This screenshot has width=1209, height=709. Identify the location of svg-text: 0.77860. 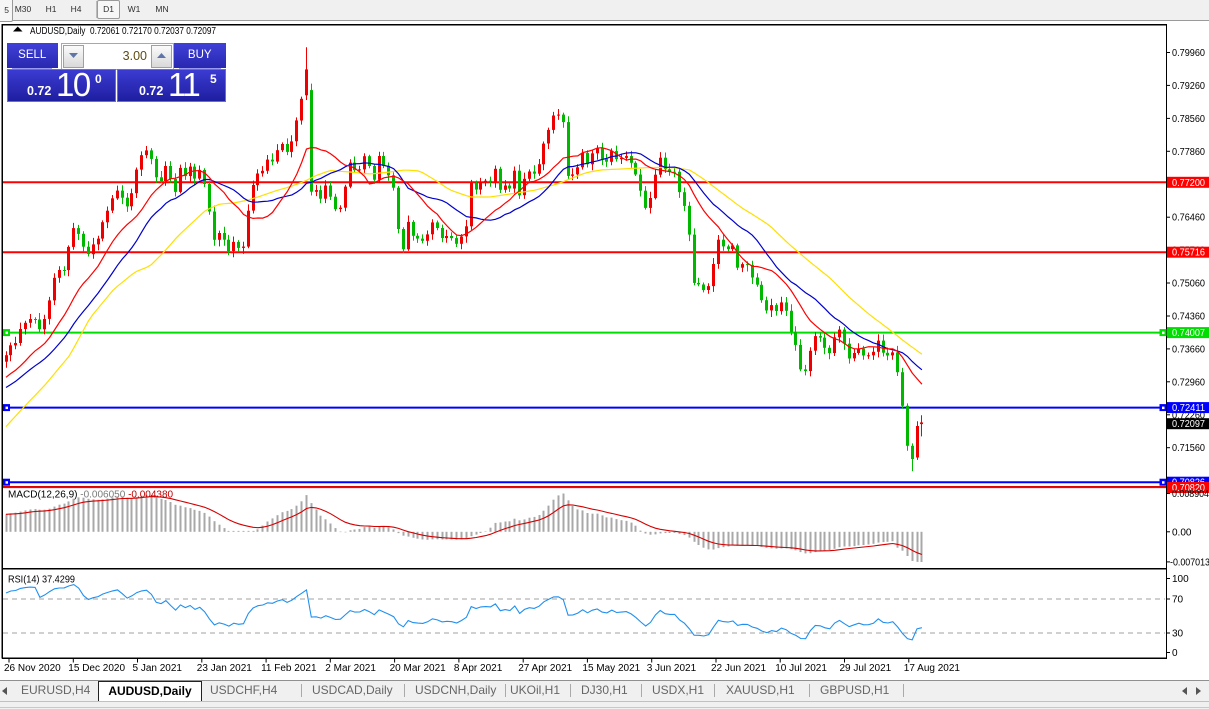
(1188, 152).